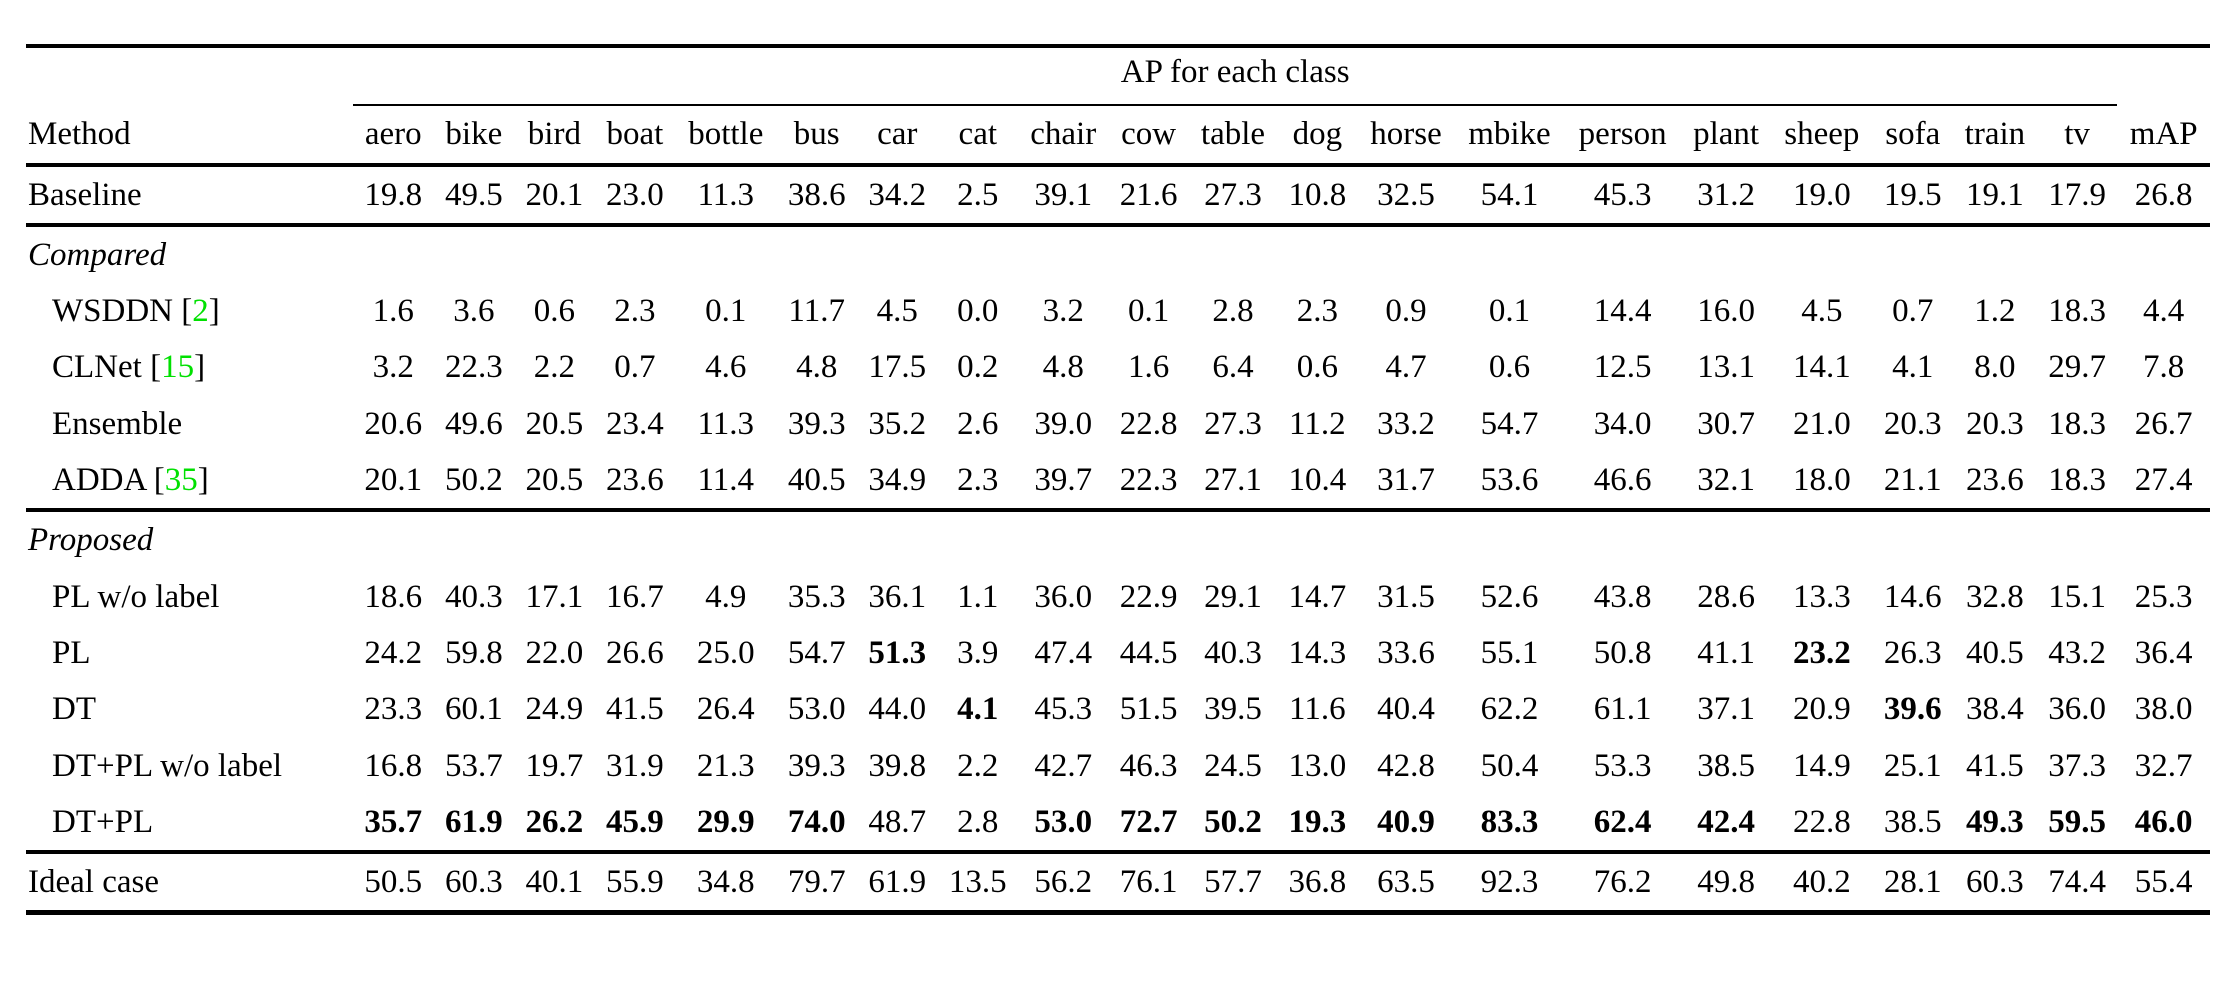 Image resolution: width=2236 pixels, height=990 pixels. Describe the element at coordinates (725, 765) in the screenshot. I see `ap-value-cell: 21.3` at that location.